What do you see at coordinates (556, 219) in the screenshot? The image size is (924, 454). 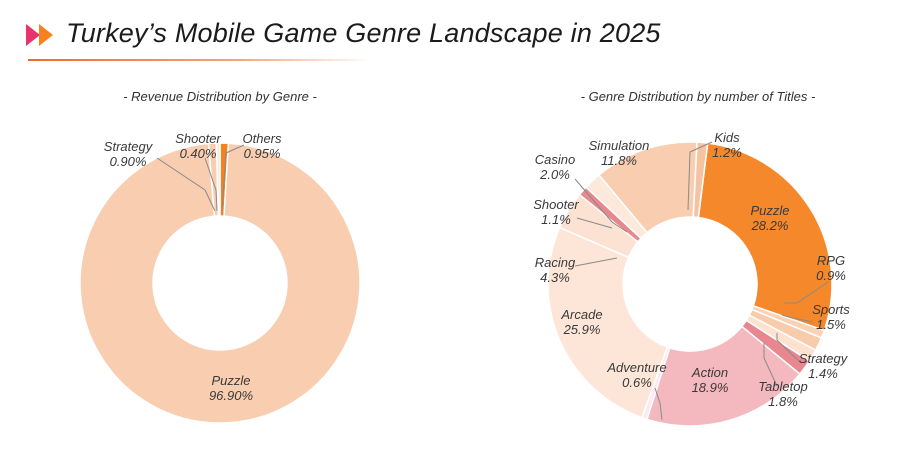 I see `titles-label-value-shooter: 1.1%` at bounding box center [556, 219].